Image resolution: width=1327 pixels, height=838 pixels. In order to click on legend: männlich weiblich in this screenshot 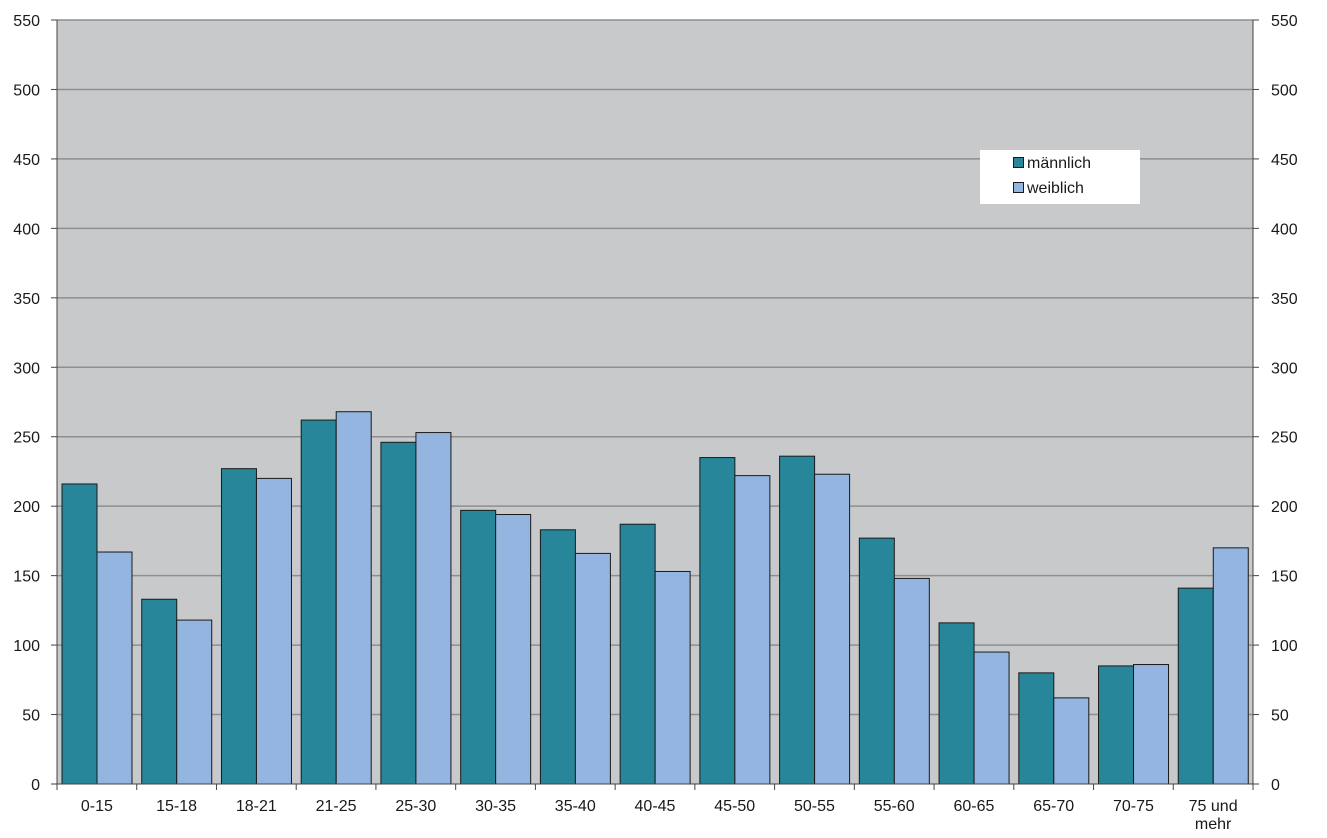, I will do `click(1060, 177)`.